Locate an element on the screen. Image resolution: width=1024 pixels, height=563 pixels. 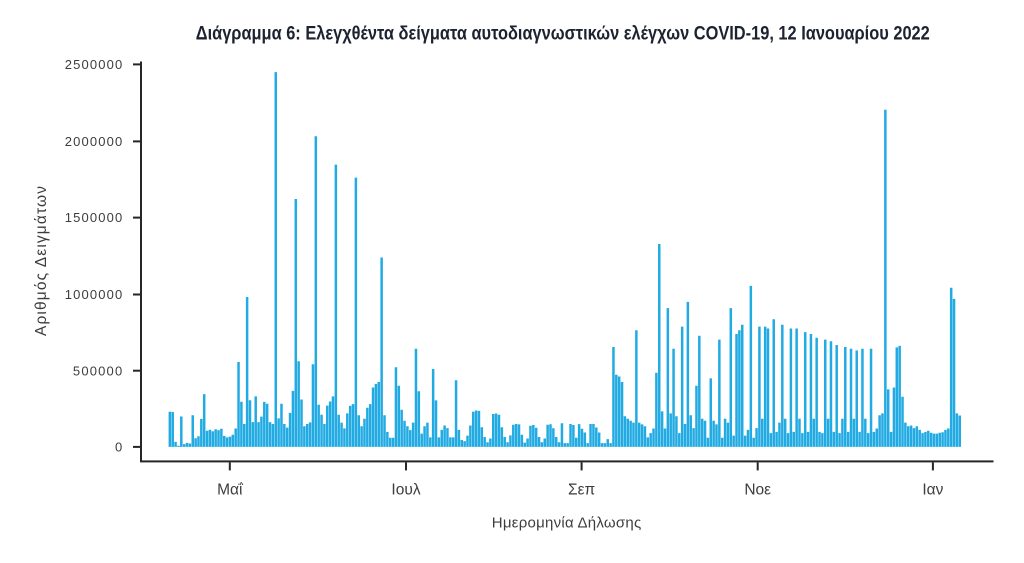
svg-text: Ιαν is located at coordinates (932, 490).